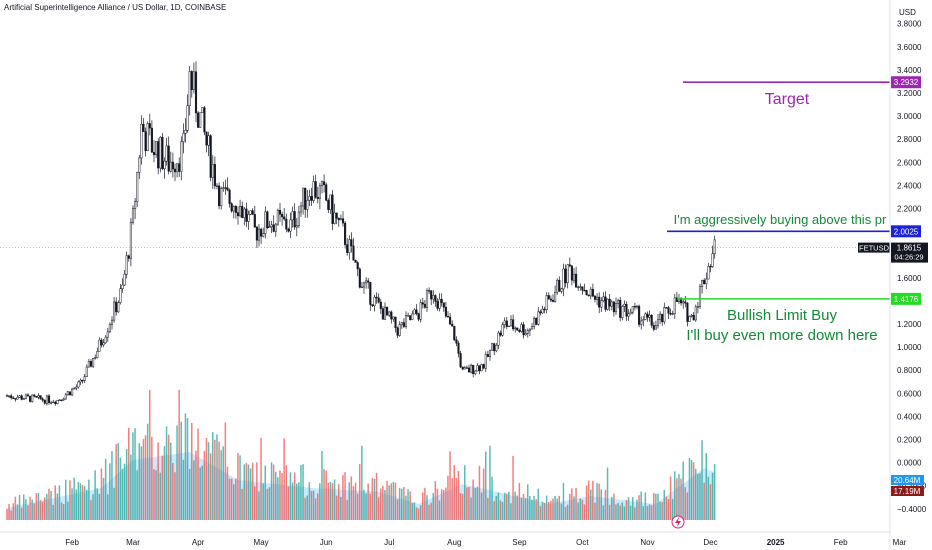  What do you see at coordinates (909, 324) in the screenshot?
I see `price-tick-label: 1.2000` at bounding box center [909, 324].